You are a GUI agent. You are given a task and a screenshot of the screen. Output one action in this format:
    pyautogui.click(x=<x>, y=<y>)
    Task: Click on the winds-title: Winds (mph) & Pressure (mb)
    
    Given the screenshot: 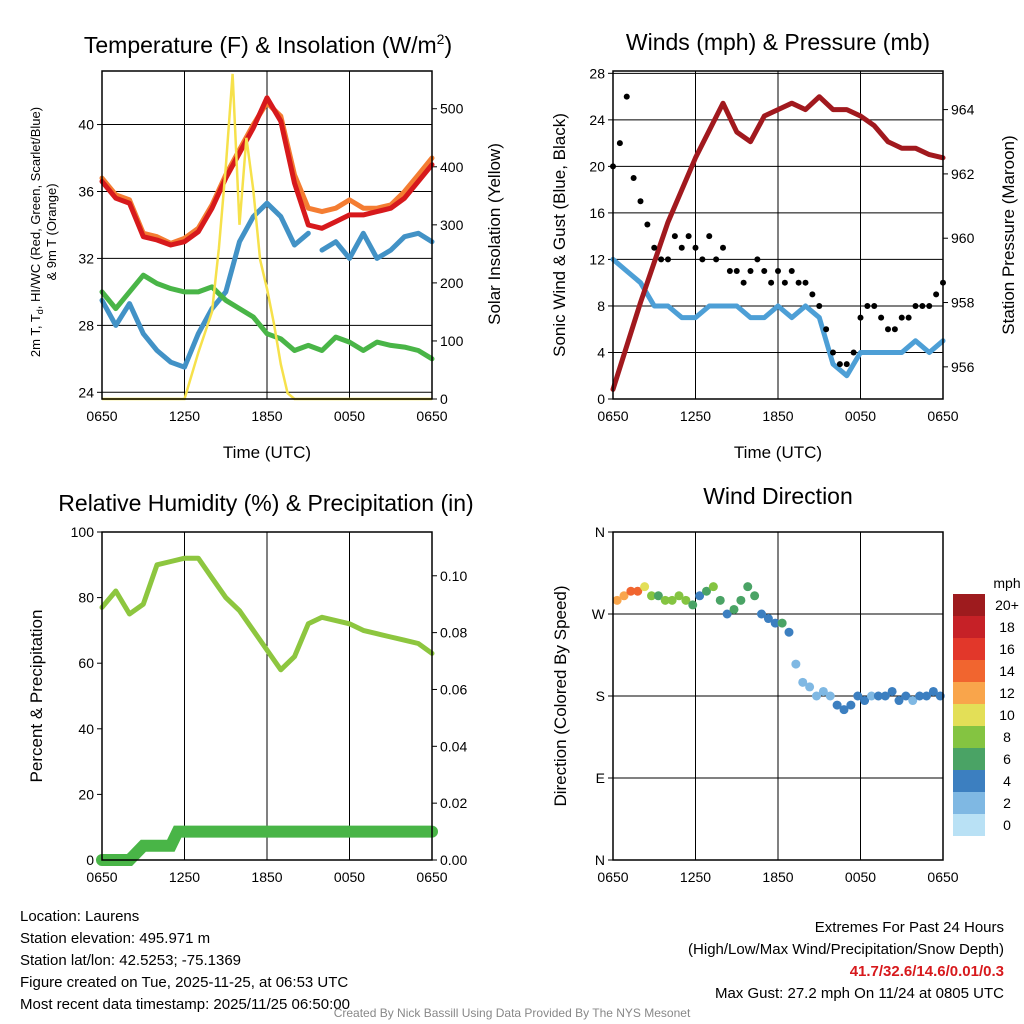 What is the action you would take?
    pyautogui.click(x=778, y=42)
    